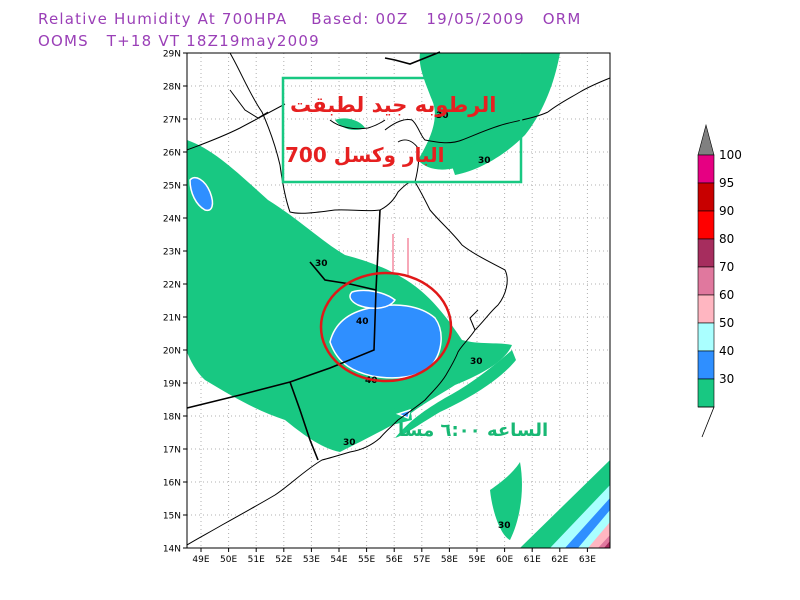  Describe the element at coordinates (394, 560) in the screenshot. I see `lon-label: 56E` at that location.